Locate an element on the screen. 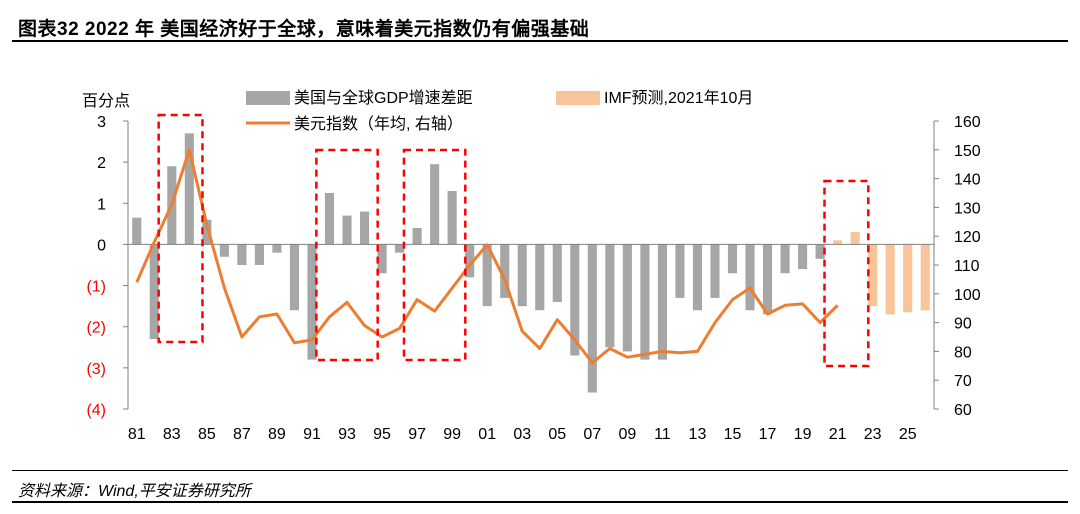  x-tick-label: 01 is located at coordinates (487, 434).